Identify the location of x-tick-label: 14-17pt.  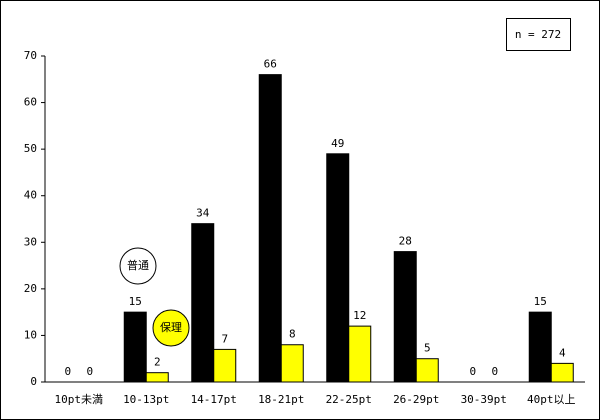
(214, 399).